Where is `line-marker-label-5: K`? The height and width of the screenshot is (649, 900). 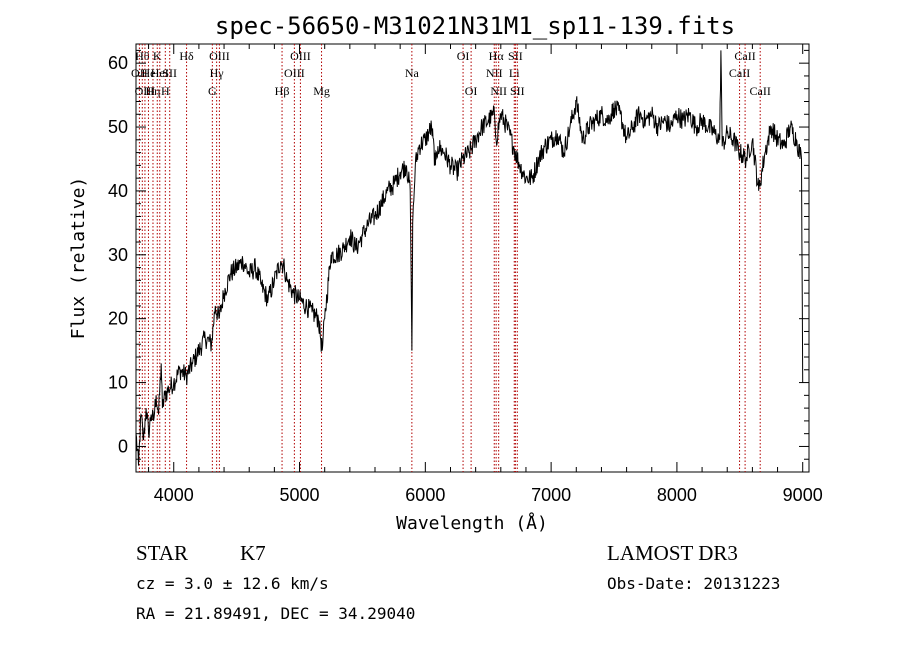
line-marker-label-5: K is located at coordinates (157, 56).